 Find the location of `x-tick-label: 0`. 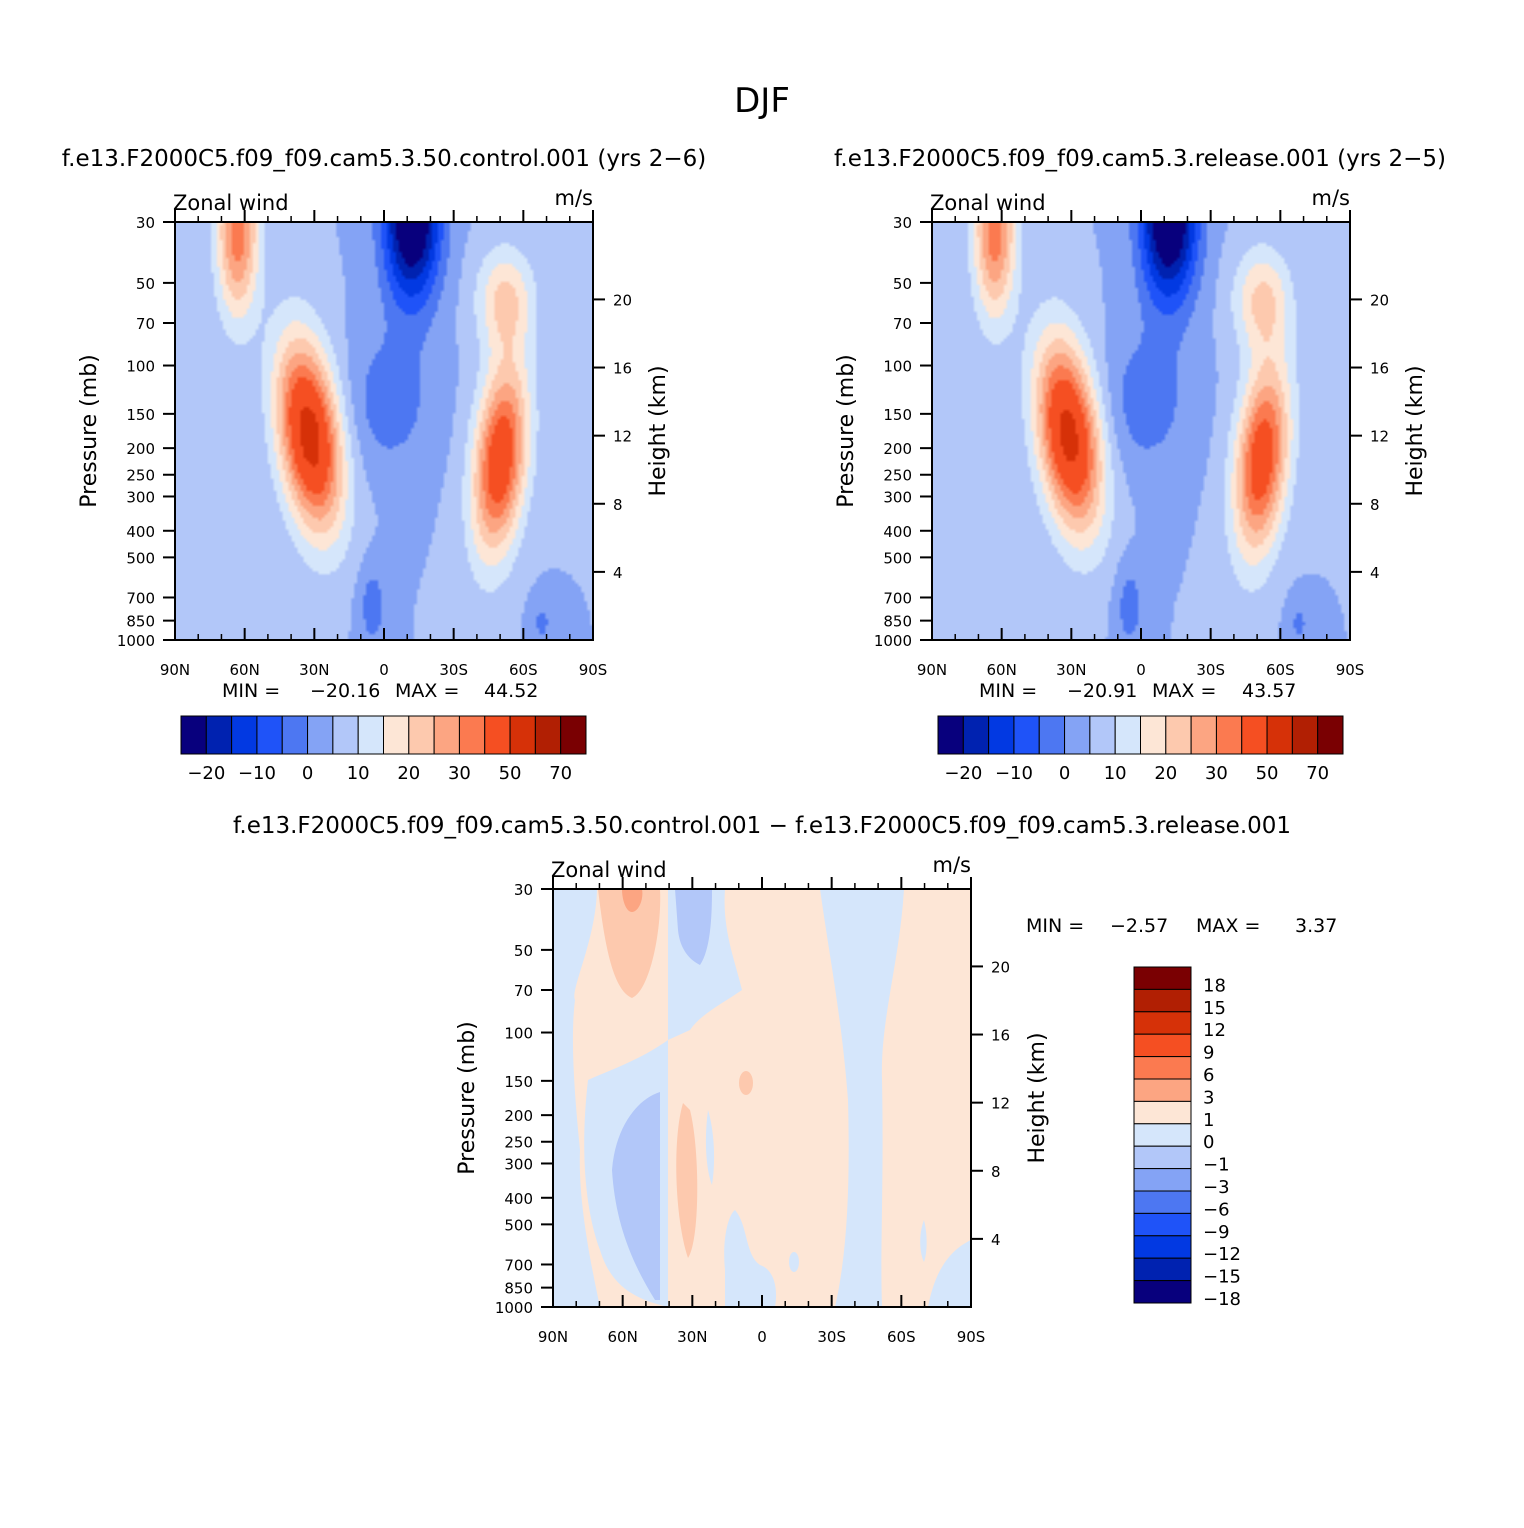

x-tick-label: 0 is located at coordinates (762, 1337).